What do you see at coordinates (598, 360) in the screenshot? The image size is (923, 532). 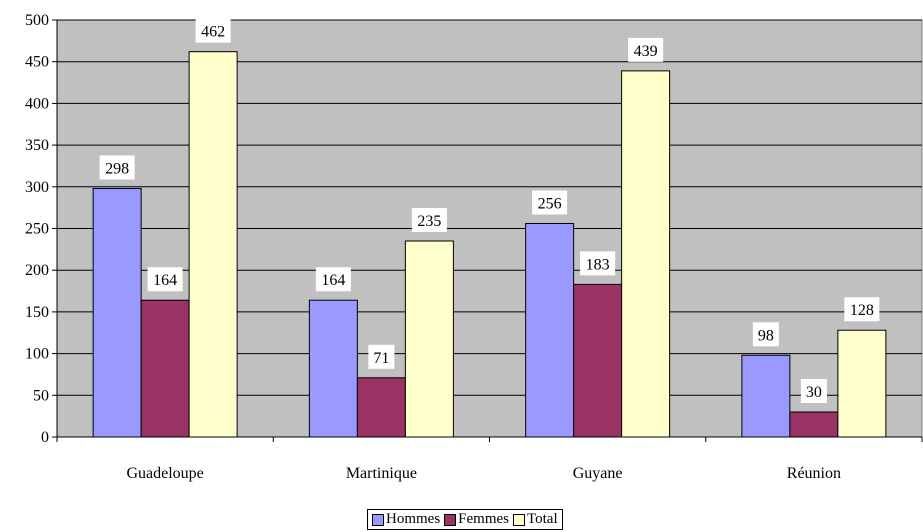 I see `bar-femmes-guyane` at bounding box center [598, 360].